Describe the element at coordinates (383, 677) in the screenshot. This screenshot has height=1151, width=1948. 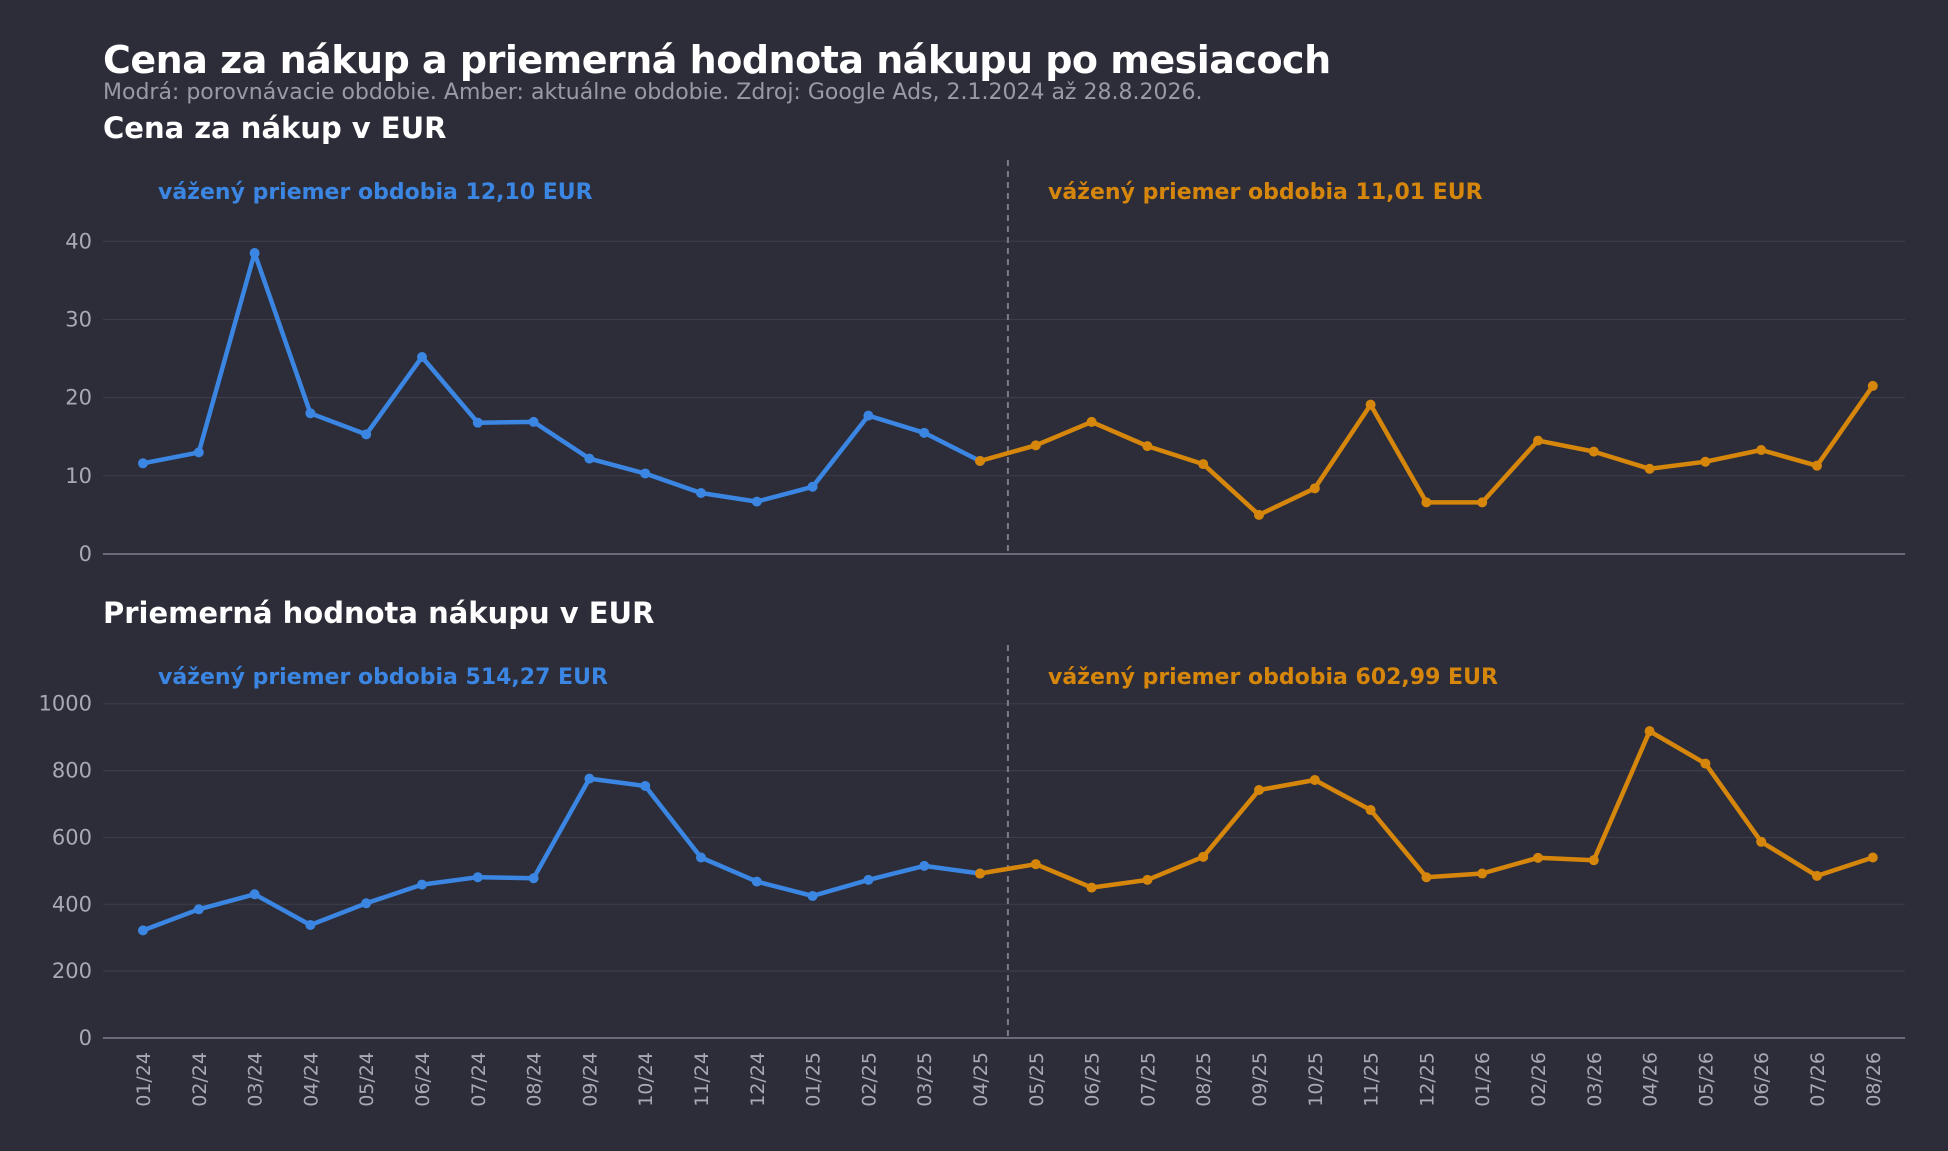
I see `weighted-average-label-comparison: vážený priemer obdobia 514,27 EUR` at that location.